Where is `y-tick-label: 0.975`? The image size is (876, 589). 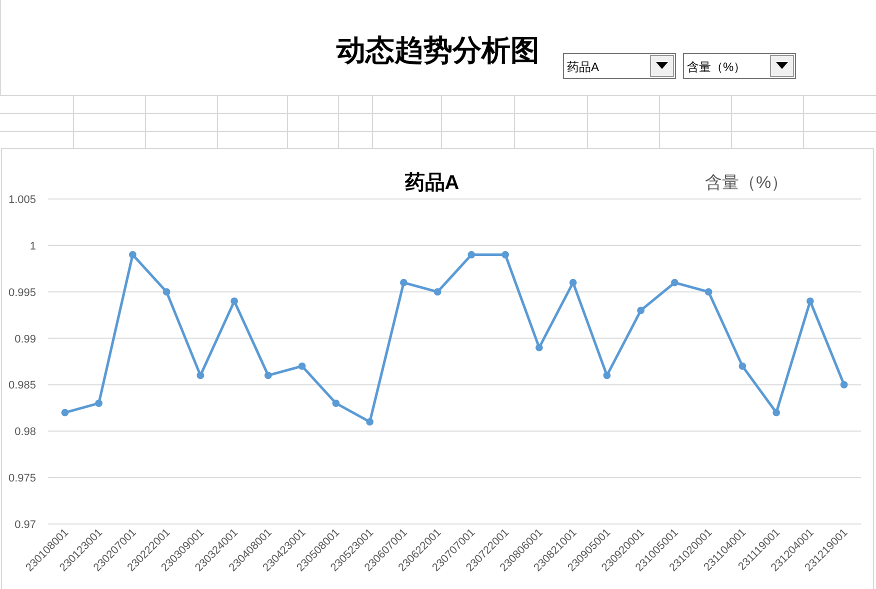
y-tick-label: 0.975 is located at coordinates (22, 478).